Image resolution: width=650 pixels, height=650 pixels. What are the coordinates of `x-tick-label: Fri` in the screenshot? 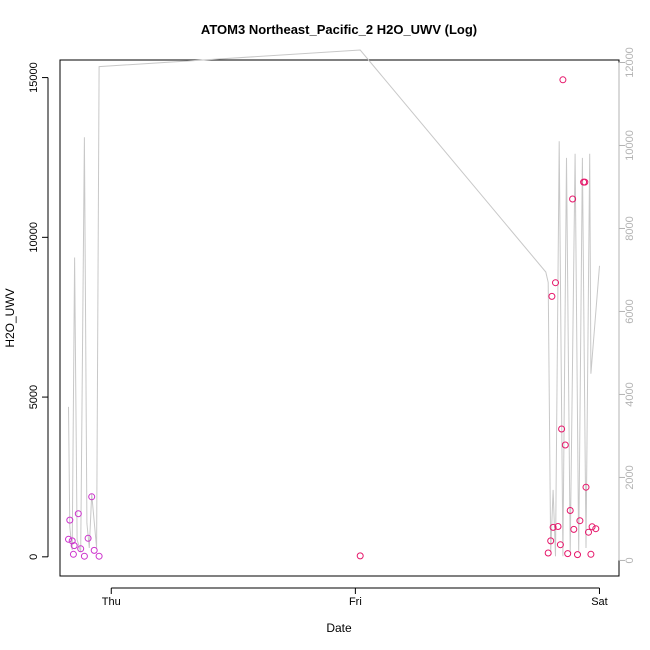 It's located at (355, 602).